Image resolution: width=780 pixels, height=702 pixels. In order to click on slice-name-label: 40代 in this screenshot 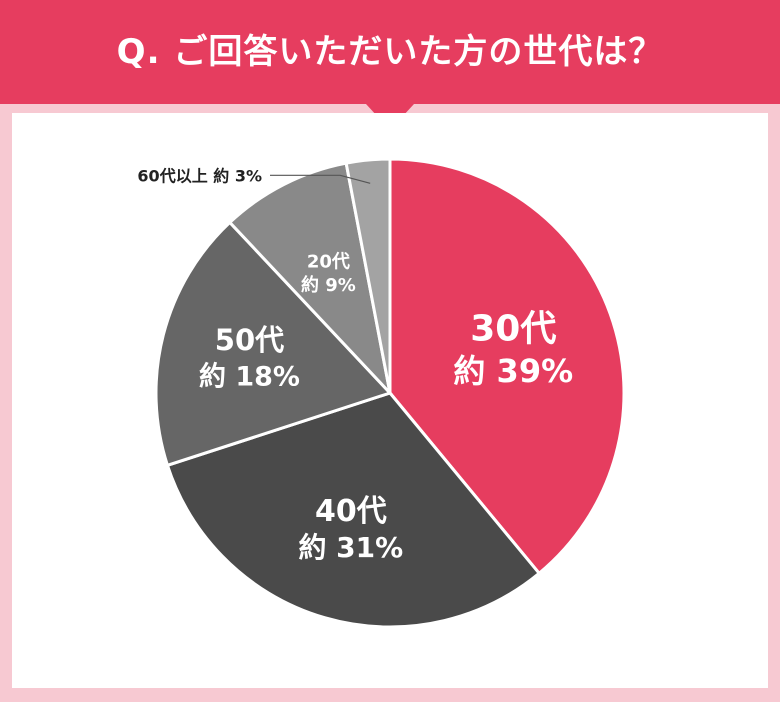, I will do `click(351, 511)`.